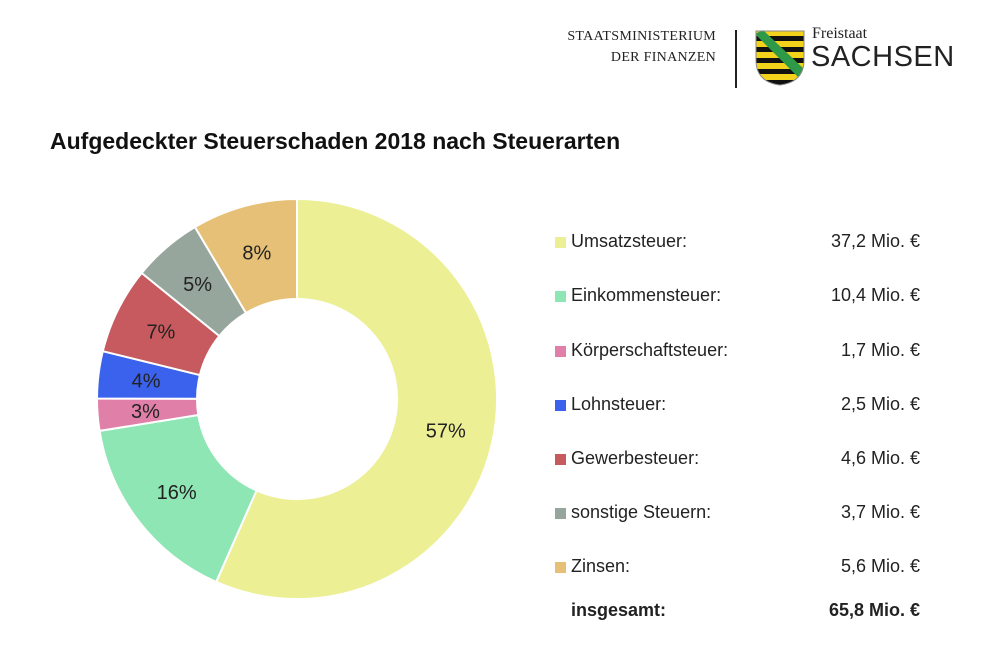 The width and height of the screenshot is (1000, 666). Describe the element at coordinates (619, 404) in the screenshot. I see `legend-label: Lohnsteuer:` at that location.